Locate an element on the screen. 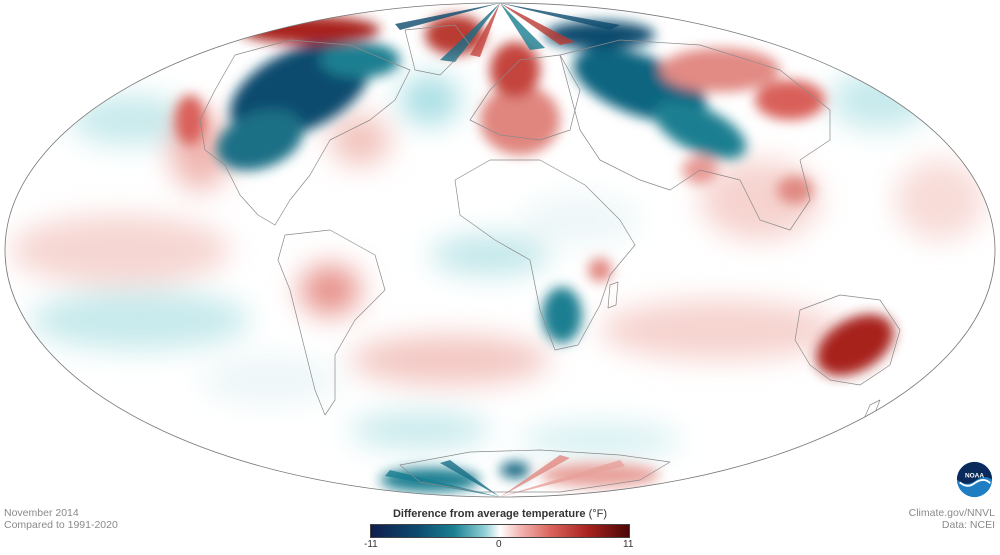 This screenshot has width=1000, height=555. legend-tick-max: 11 is located at coordinates (628, 544).